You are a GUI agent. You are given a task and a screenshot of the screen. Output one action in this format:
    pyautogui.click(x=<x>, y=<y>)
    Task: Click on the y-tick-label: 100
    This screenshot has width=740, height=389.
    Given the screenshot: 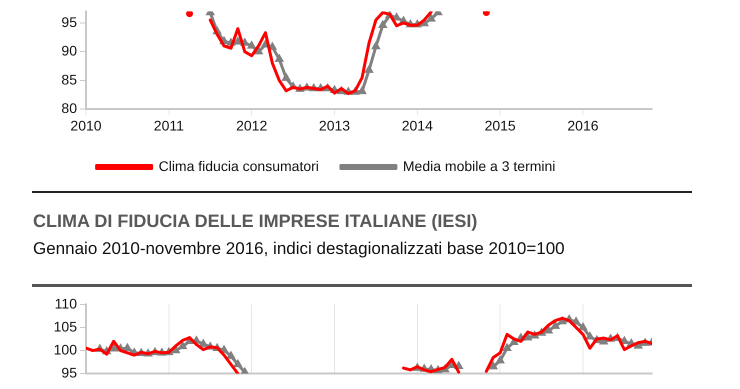 What is the action you would take?
    pyautogui.click(x=66, y=349)
    